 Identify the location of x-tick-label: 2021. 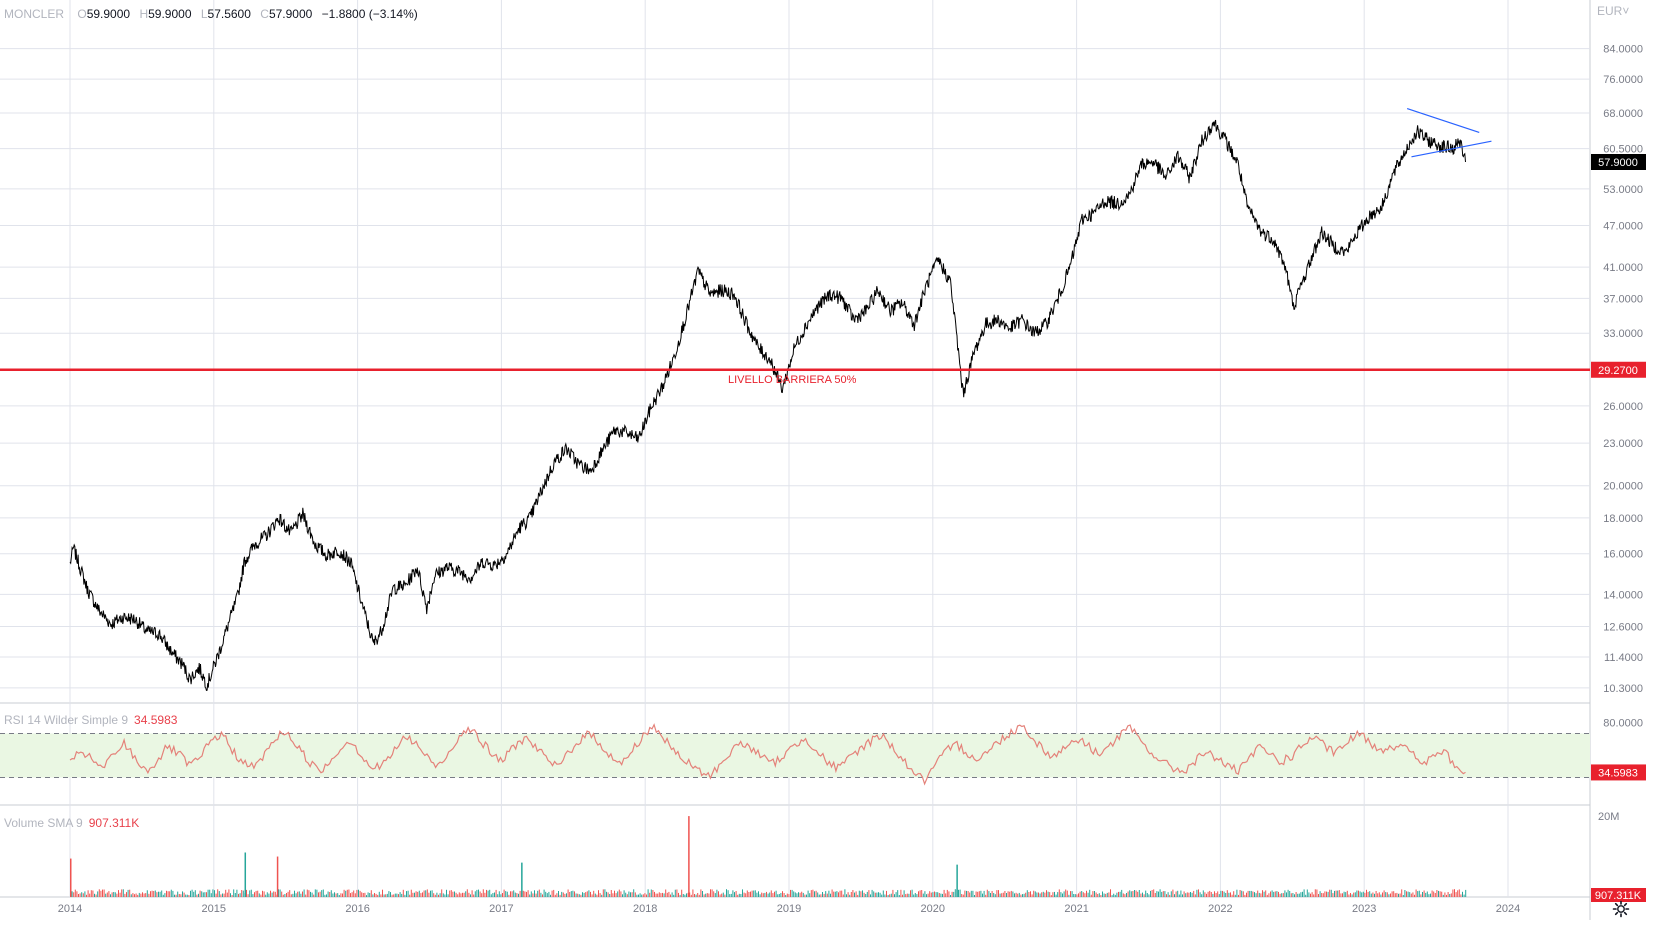
(1076, 909).